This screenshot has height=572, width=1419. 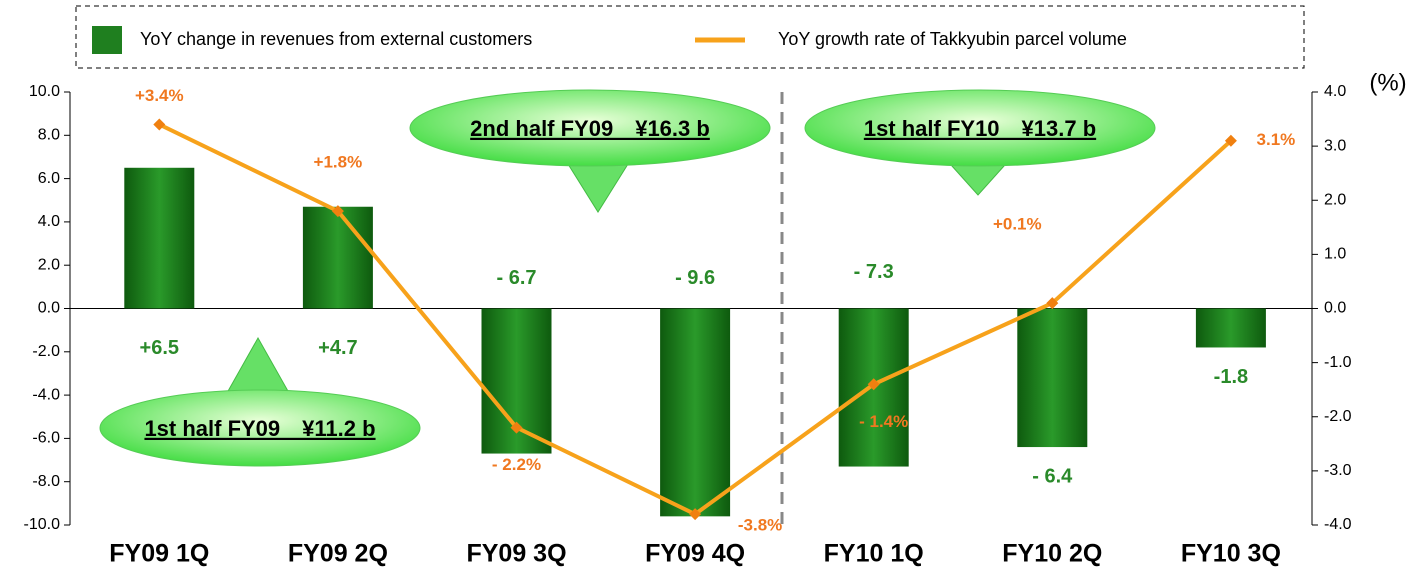 I want to click on x-tick-label: FY10 3Q, so click(x=1231, y=554).